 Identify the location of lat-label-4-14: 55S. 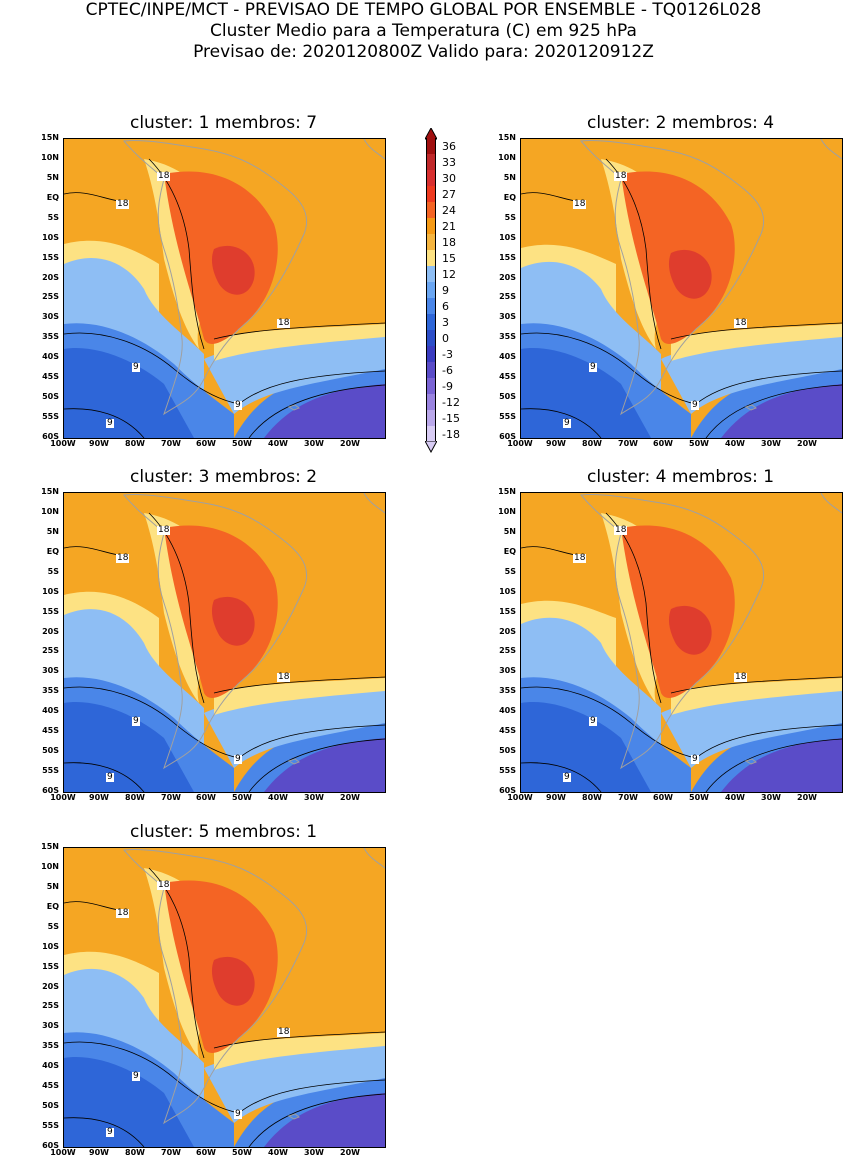
(507, 771).